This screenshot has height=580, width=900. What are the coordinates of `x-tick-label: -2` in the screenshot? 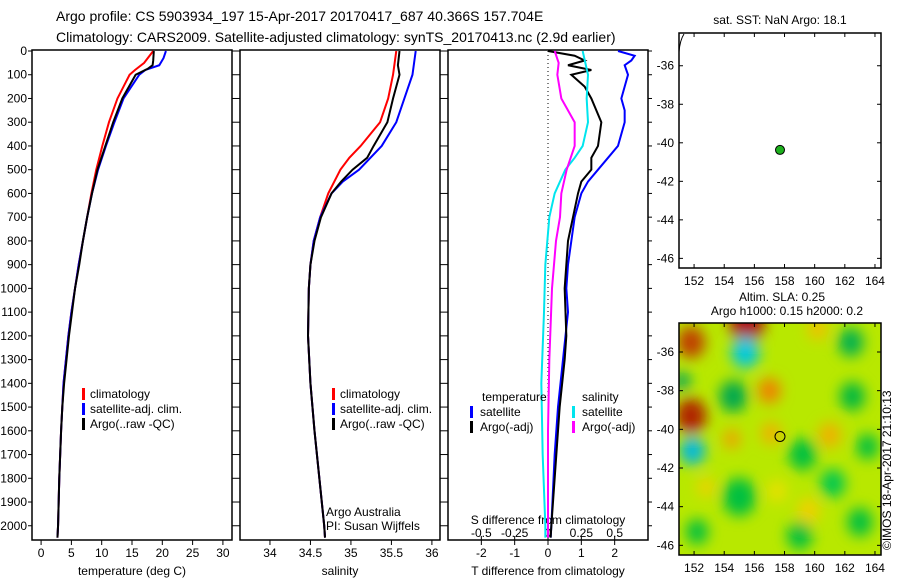 It's located at (481, 553).